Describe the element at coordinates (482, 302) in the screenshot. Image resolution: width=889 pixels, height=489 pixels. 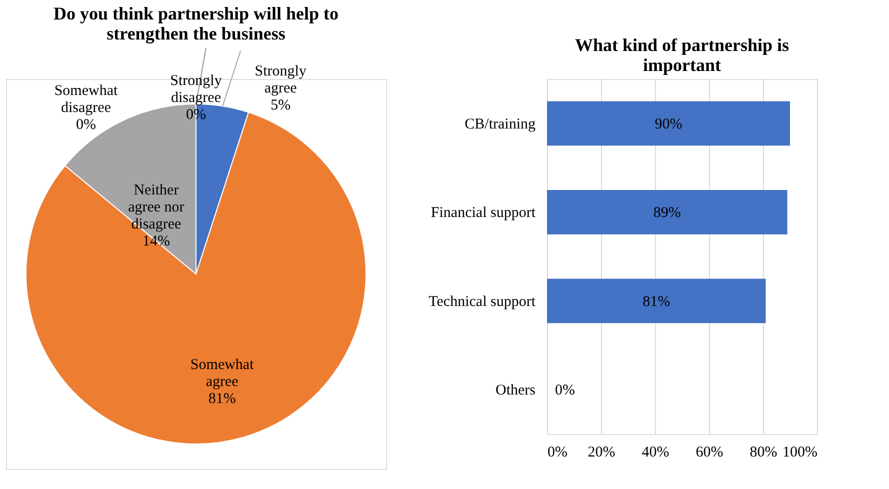
I see `y-tick-label: Technical support` at that location.